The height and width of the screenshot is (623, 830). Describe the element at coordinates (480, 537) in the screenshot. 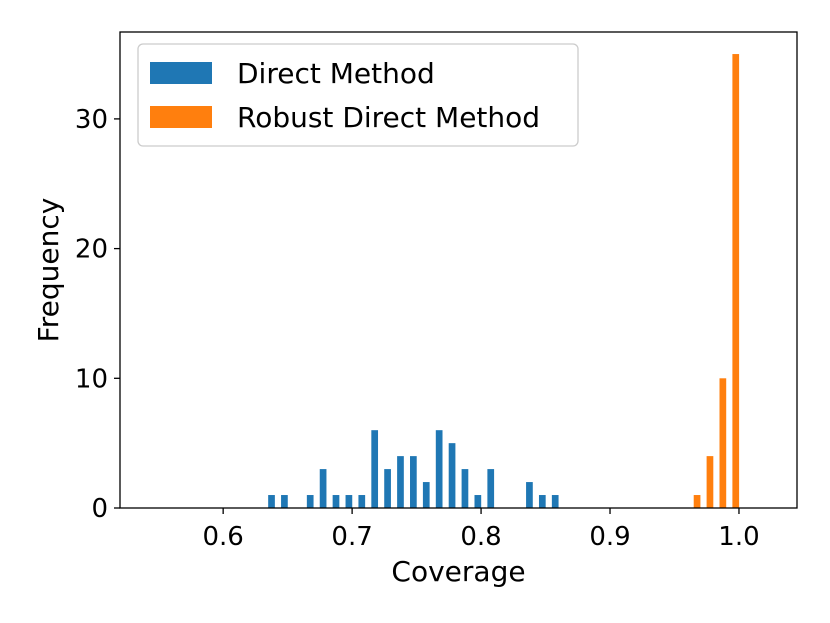

I see `x-tick-label: 0.8` at that location.